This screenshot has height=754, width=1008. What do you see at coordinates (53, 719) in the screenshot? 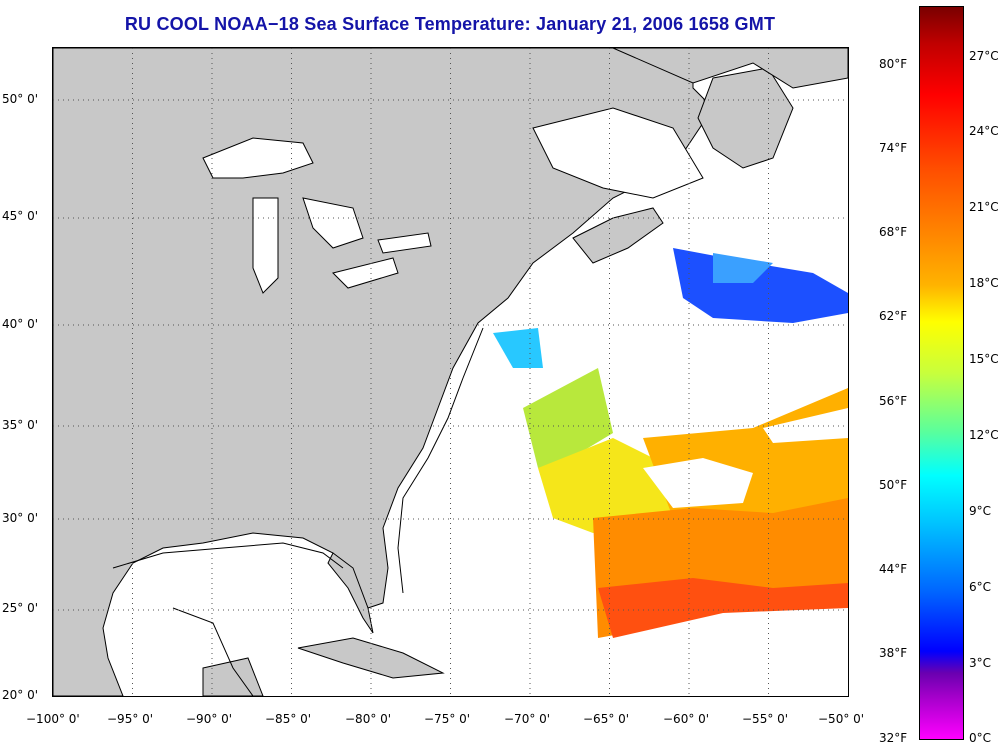
I see `lon-label: −100° 0'` at bounding box center [53, 719].